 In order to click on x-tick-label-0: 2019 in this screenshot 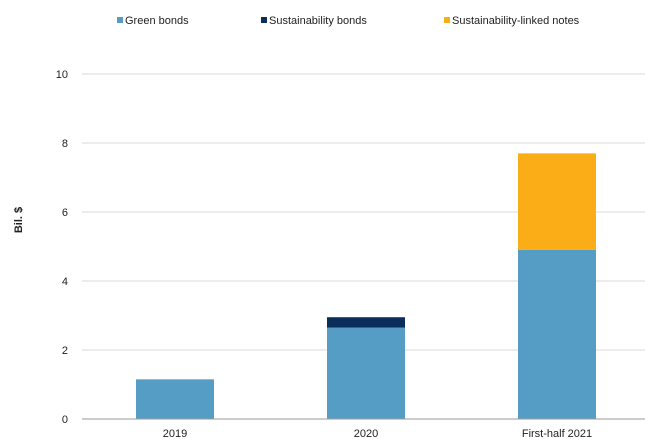, I will do `click(175, 433)`.